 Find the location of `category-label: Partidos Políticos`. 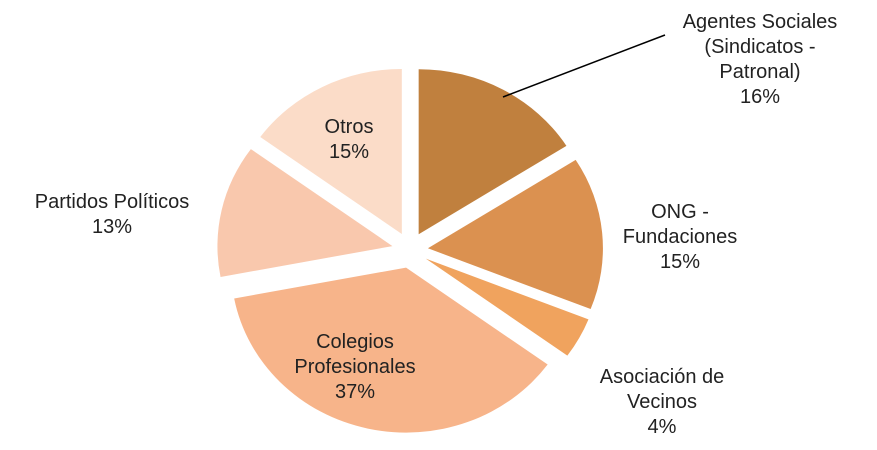

category-label: Partidos Políticos is located at coordinates (112, 202).